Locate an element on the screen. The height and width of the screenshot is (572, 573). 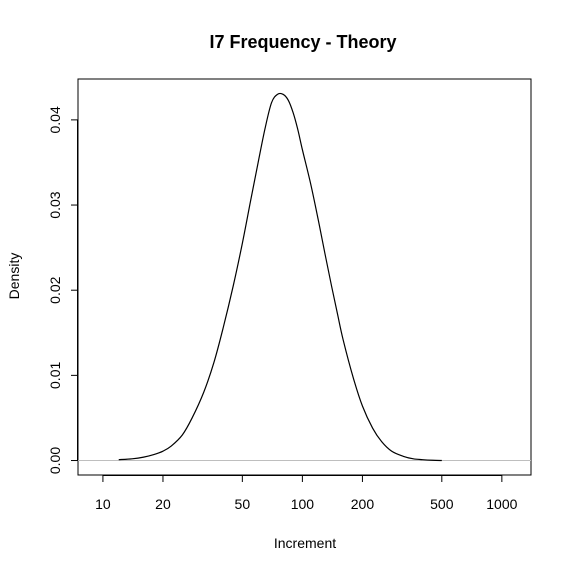
y-axis-label: Density is located at coordinates (14, 276).